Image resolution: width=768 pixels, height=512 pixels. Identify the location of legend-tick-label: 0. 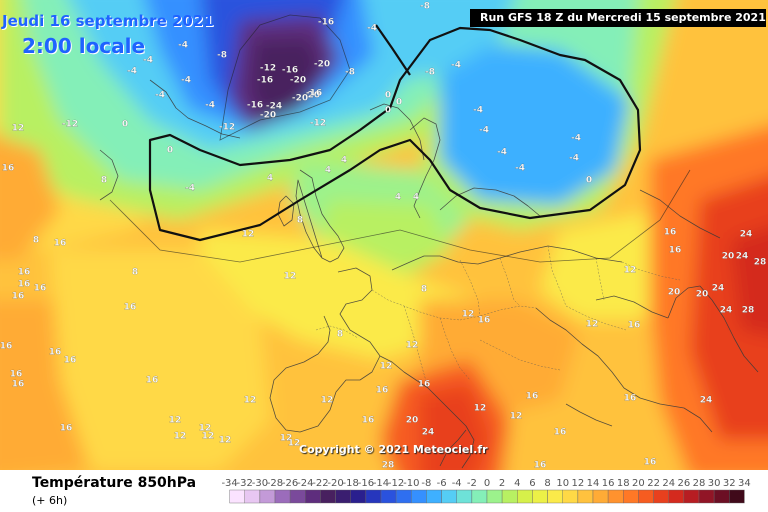
(487, 483).